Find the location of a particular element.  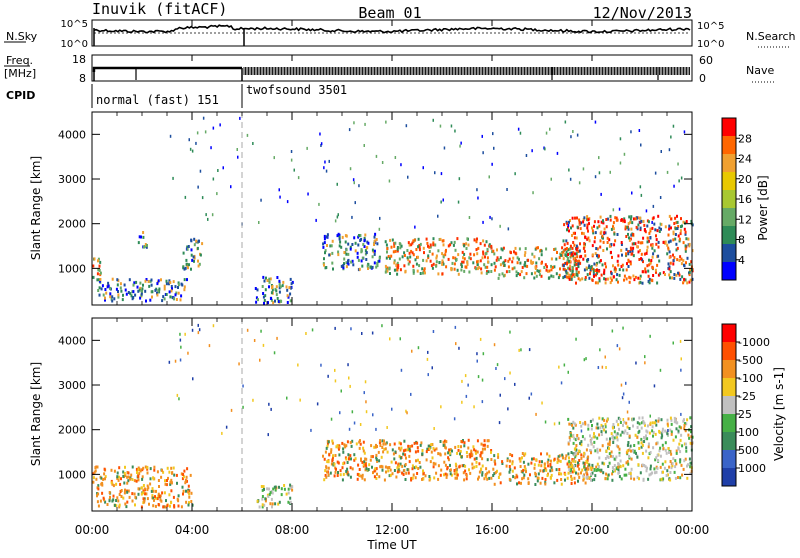

nsky-trace is located at coordinates (392, 29).